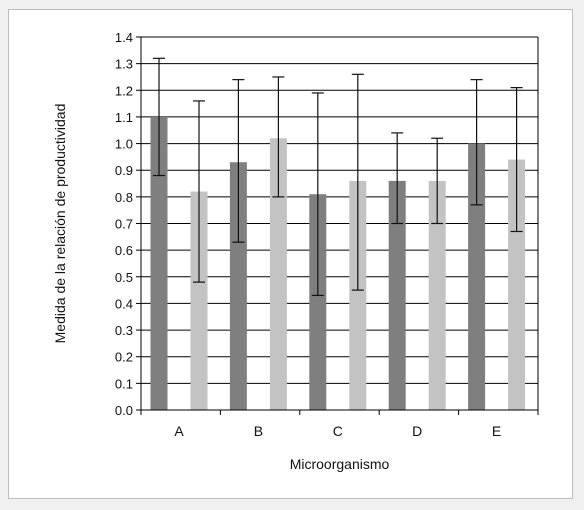  I want to click on x-tick-label: E, so click(496, 431).